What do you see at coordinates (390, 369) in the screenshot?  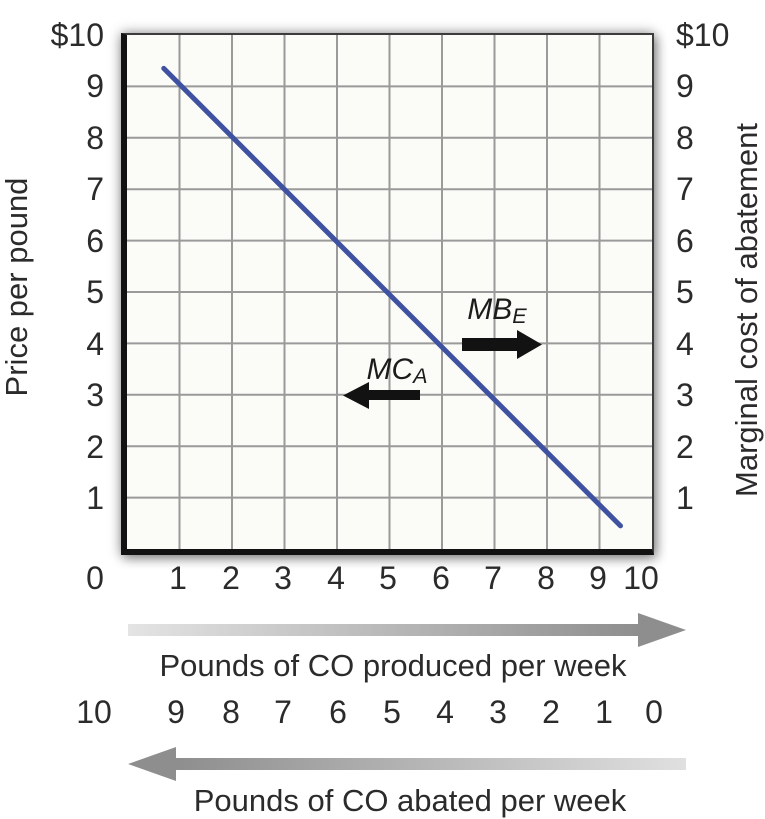 I see `mc-annotation-base: MC` at bounding box center [390, 369].